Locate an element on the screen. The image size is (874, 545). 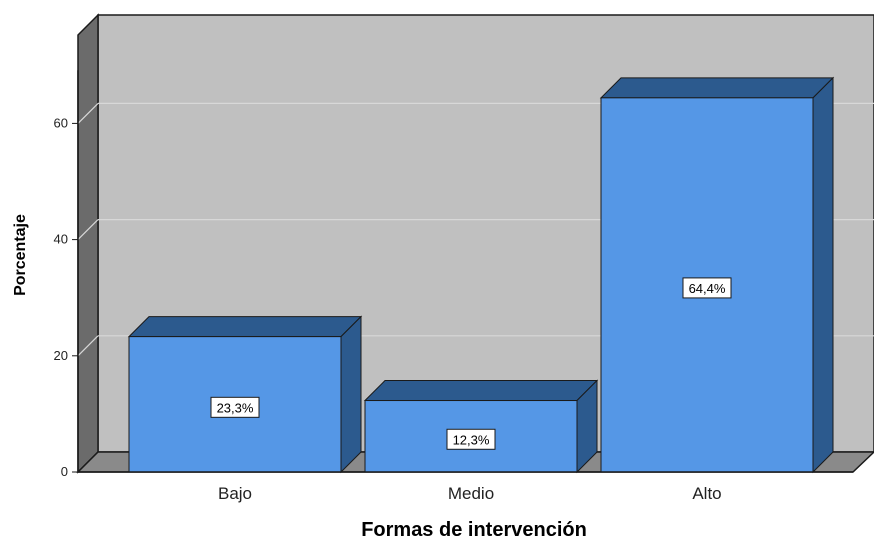
y-axis: 0 20 40 60 is located at coordinates (66, 274).